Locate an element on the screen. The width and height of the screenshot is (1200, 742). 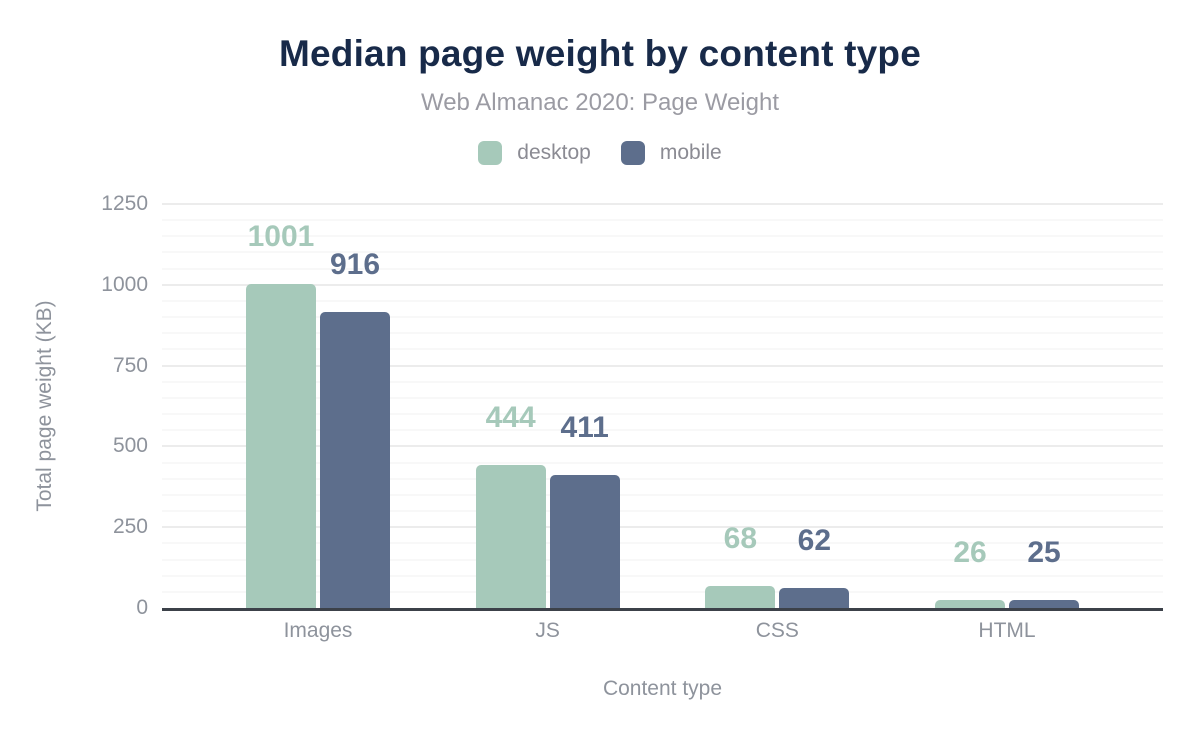
legend-swatch-desktop is located at coordinates (490, 153).